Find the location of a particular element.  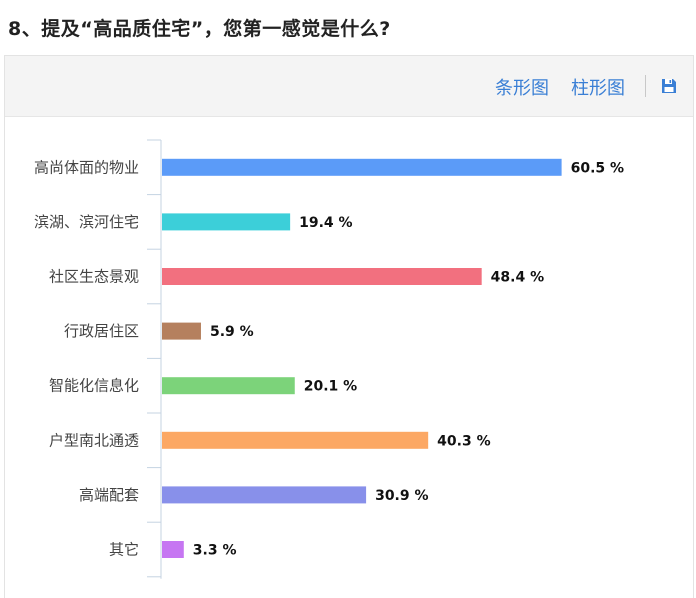

column-chart-toggle: 柱形图 is located at coordinates (598, 88).